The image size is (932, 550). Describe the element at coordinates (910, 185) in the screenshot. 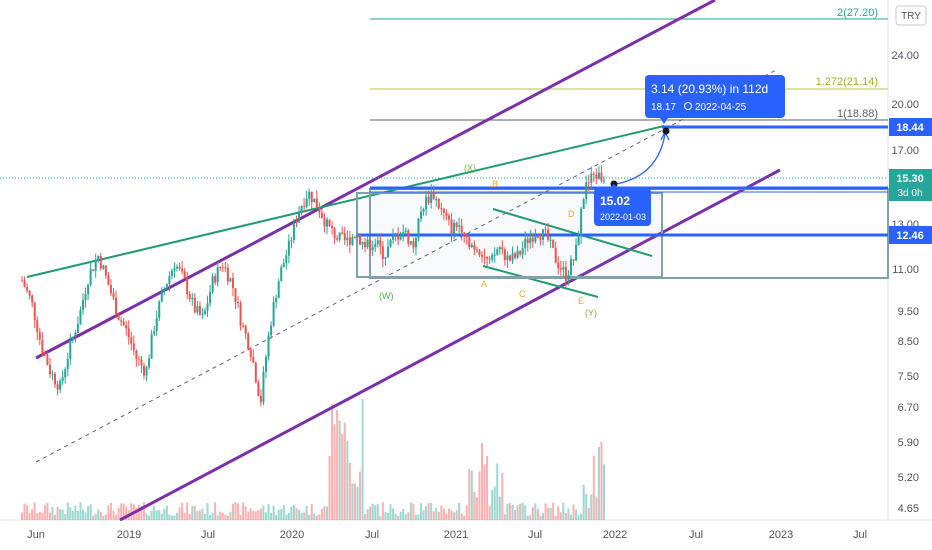

I see `price-tag-1530: 15.30 3d 0h` at that location.